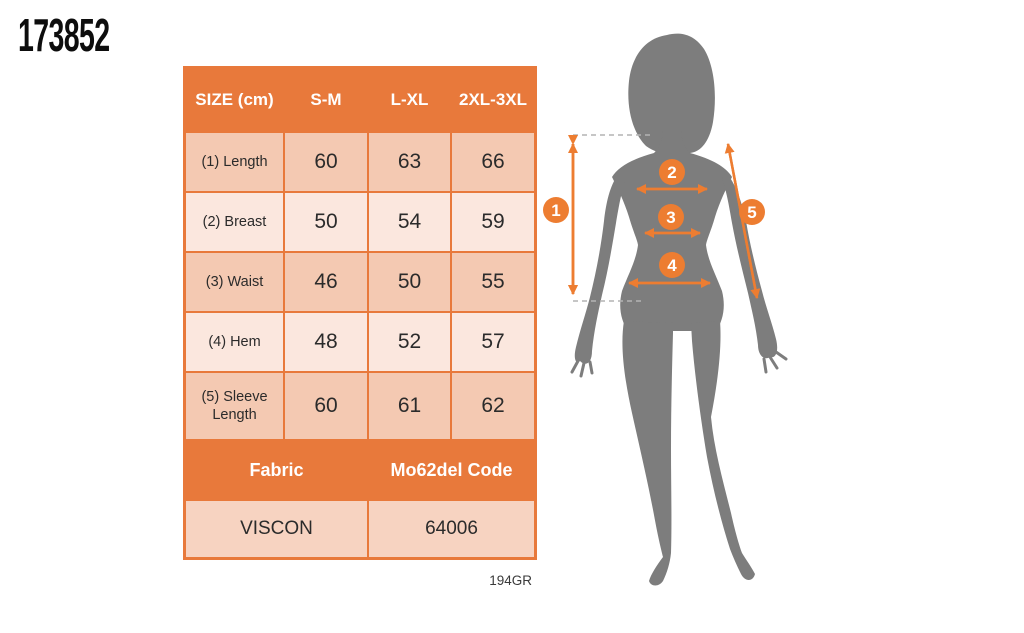 Image resolution: width=1024 pixels, height=633 pixels. What do you see at coordinates (493, 406) in the screenshot?
I see `value-sleeve-2xl3xl: 62` at bounding box center [493, 406].